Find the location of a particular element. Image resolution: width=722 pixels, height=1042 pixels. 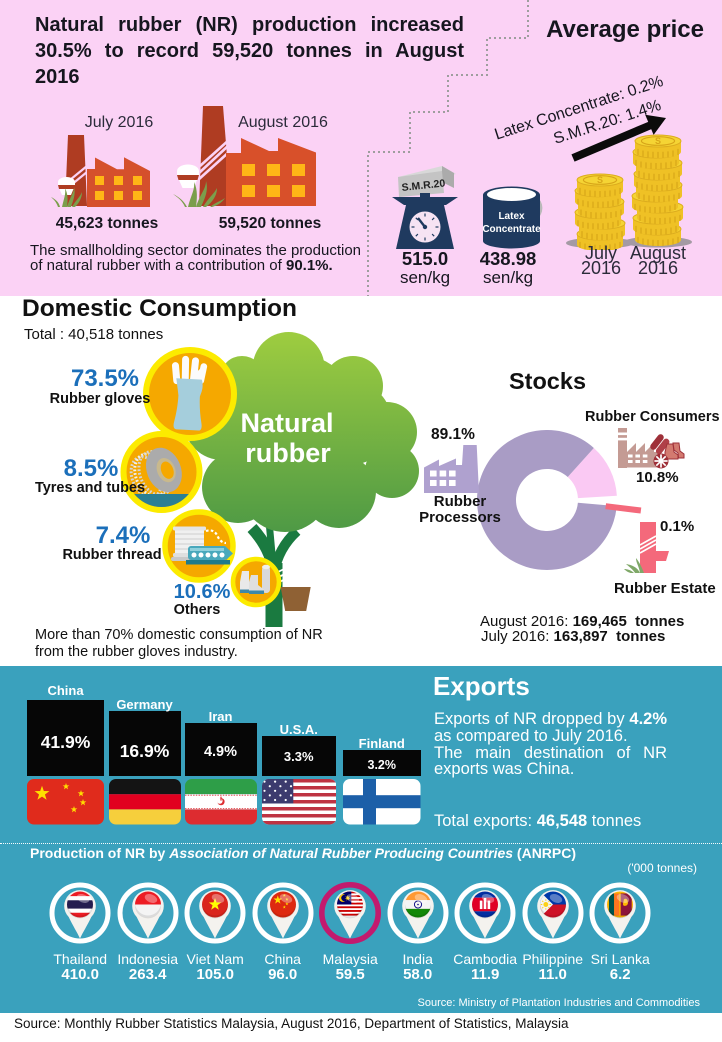

svg-text: Concentrate is located at coordinates (511, 229).